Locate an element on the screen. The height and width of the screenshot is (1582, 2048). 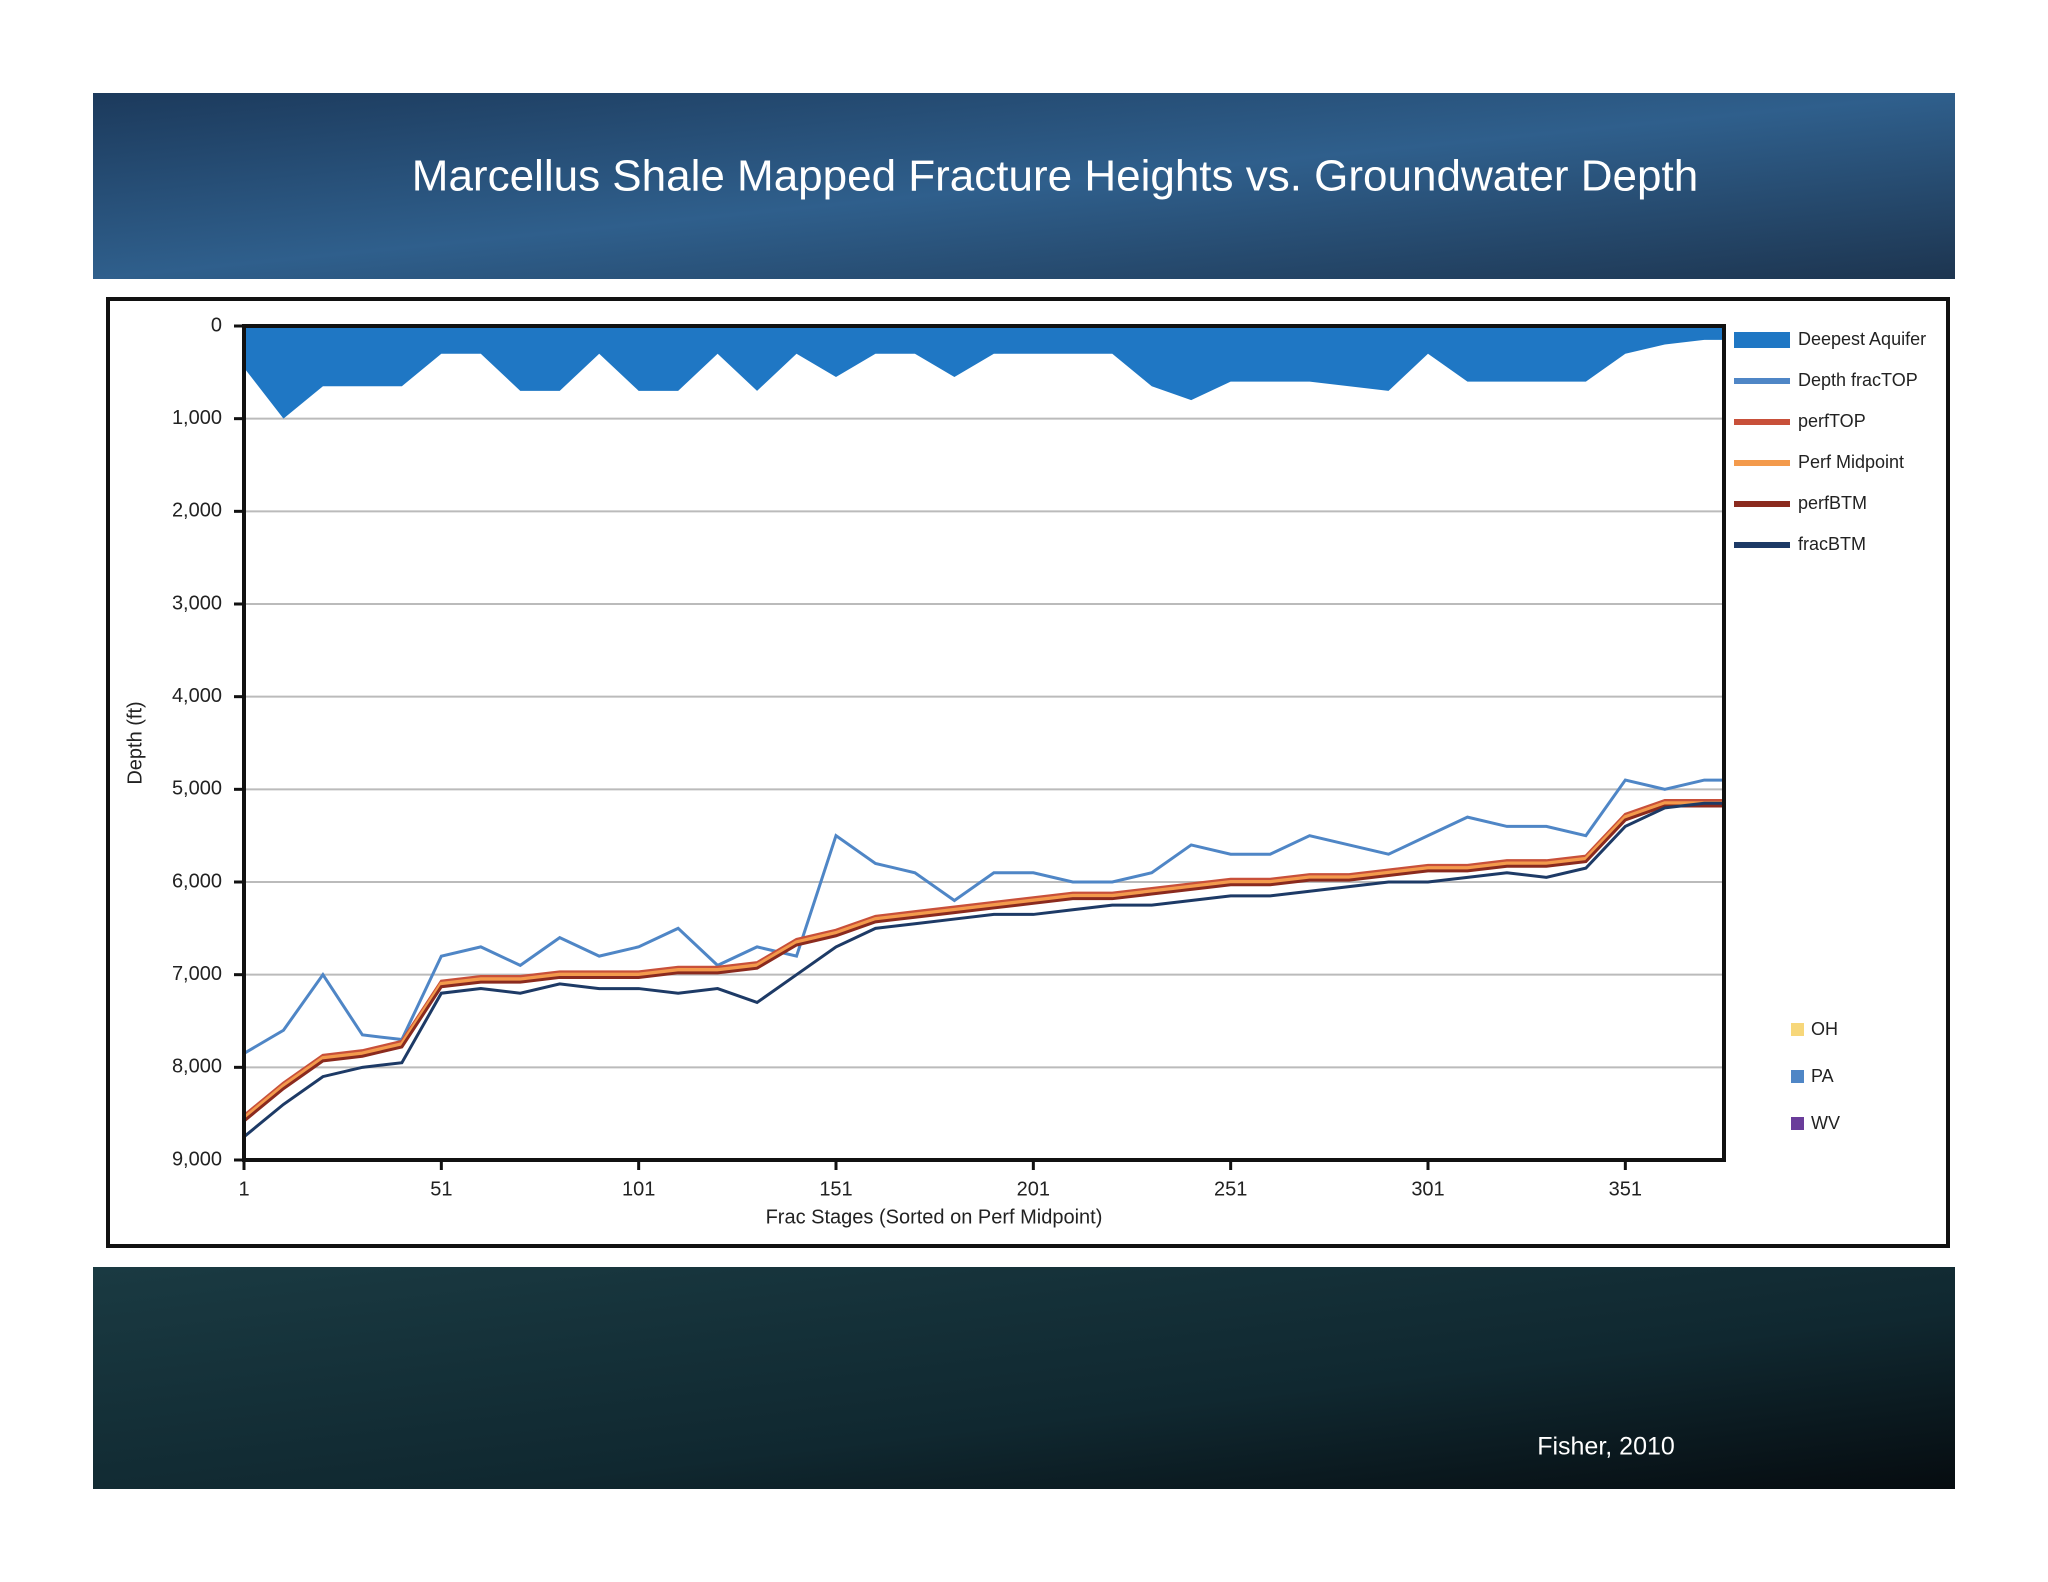
area is located at coordinates (984, 372).